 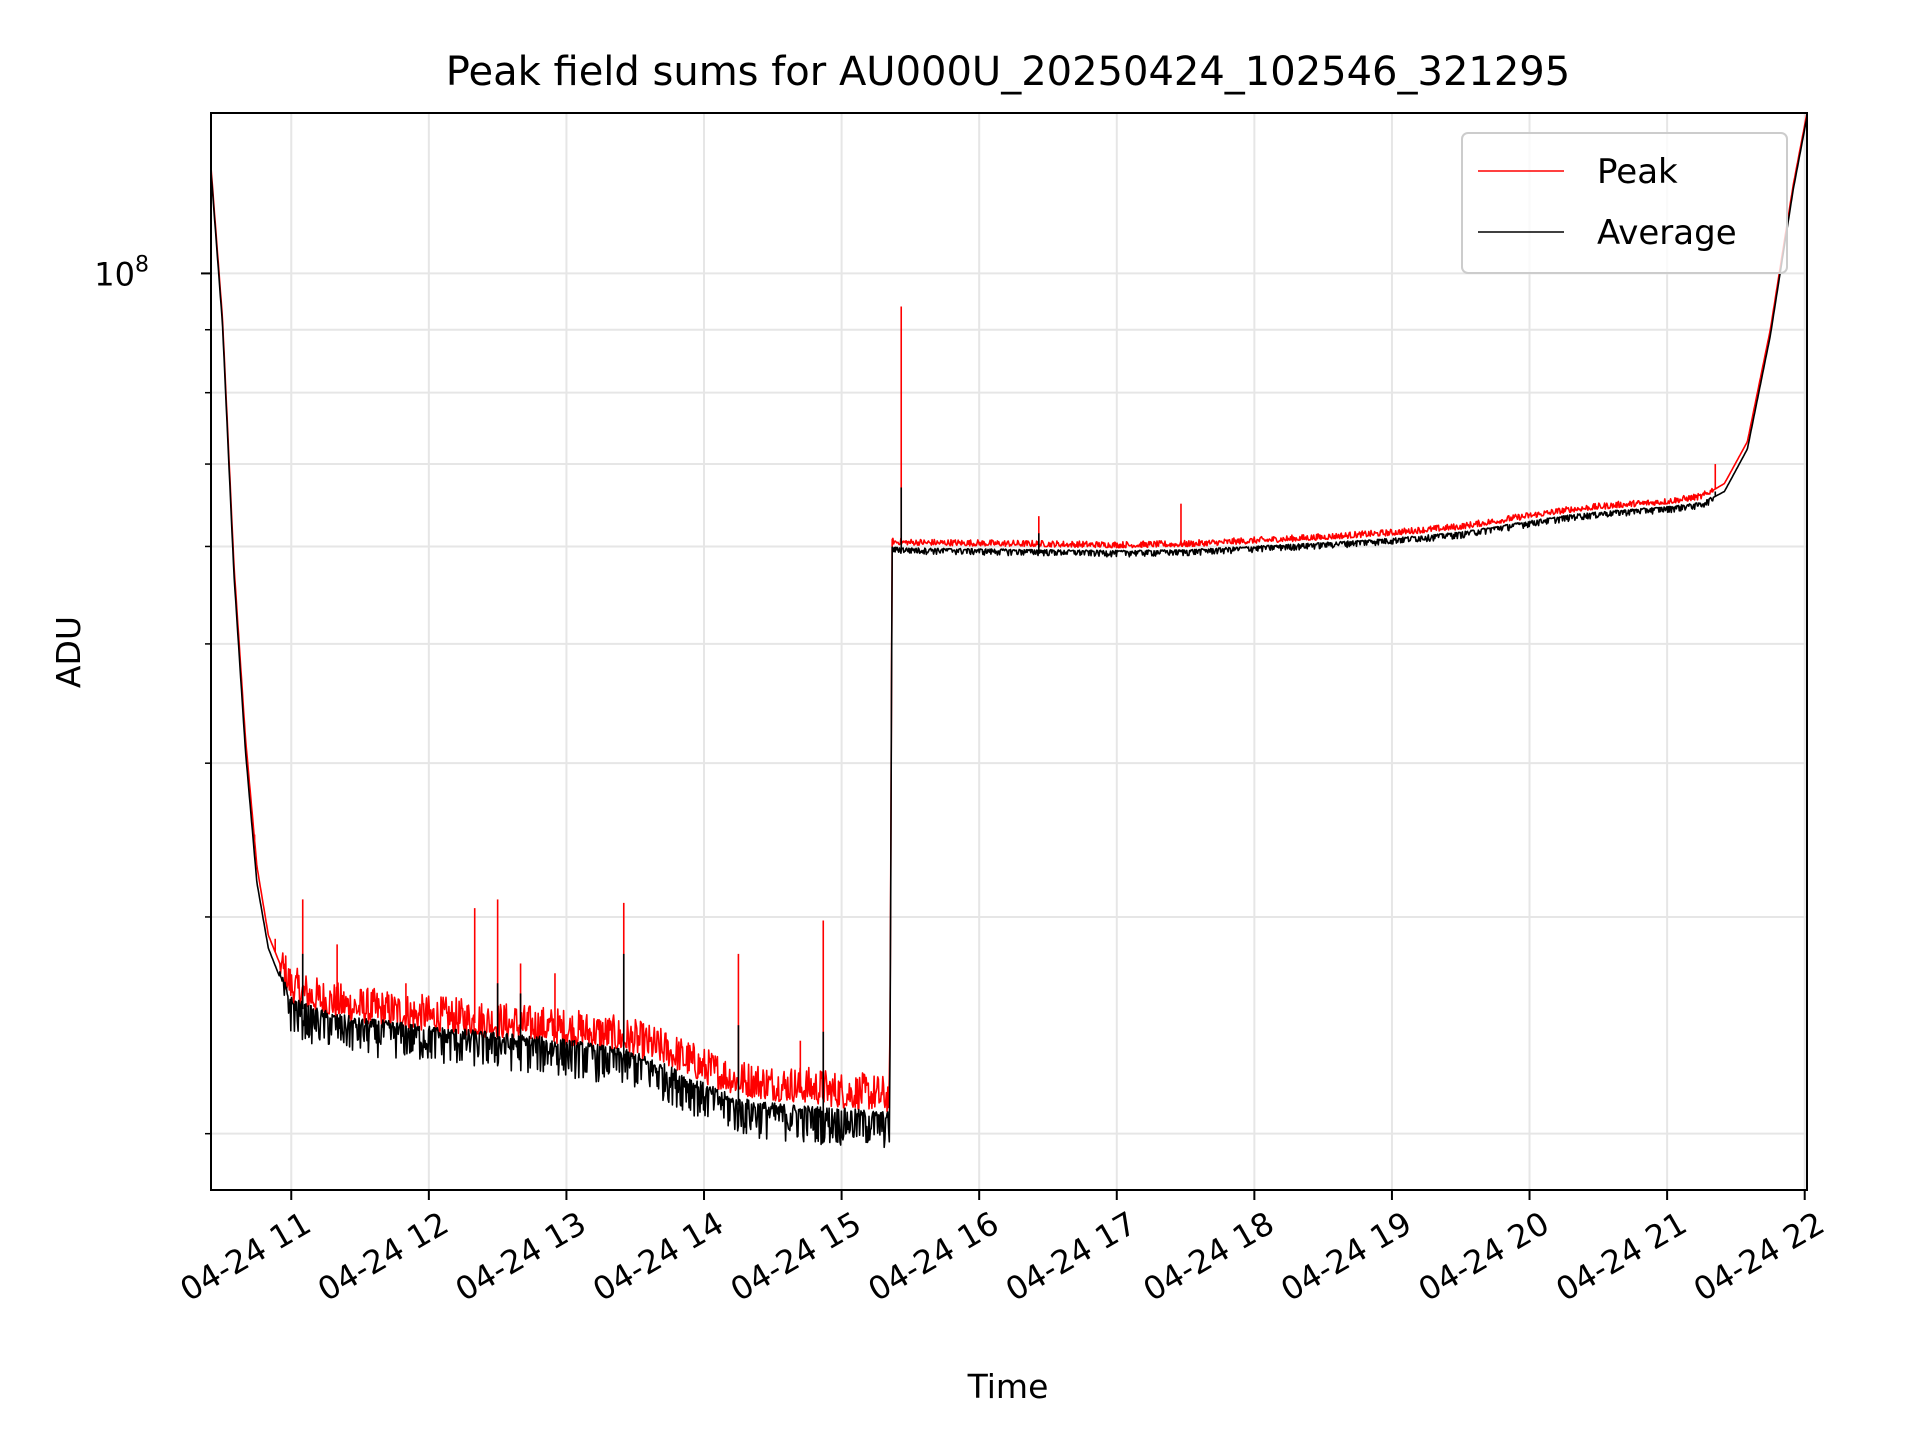 I want to click on x-tick-label: 04-24 17, so click(x=1071, y=1256).